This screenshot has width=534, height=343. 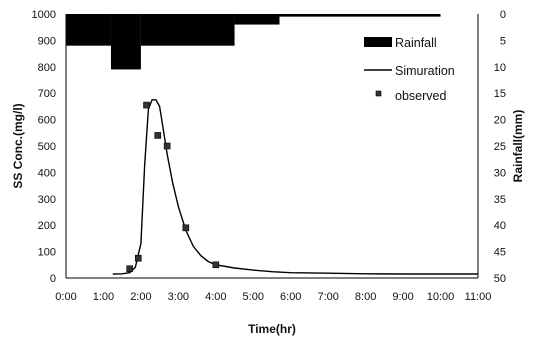 What do you see at coordinates (47, 173) in the screenshot?
I see `y-left-tick-label: 400` at bounding box center [47, 173].